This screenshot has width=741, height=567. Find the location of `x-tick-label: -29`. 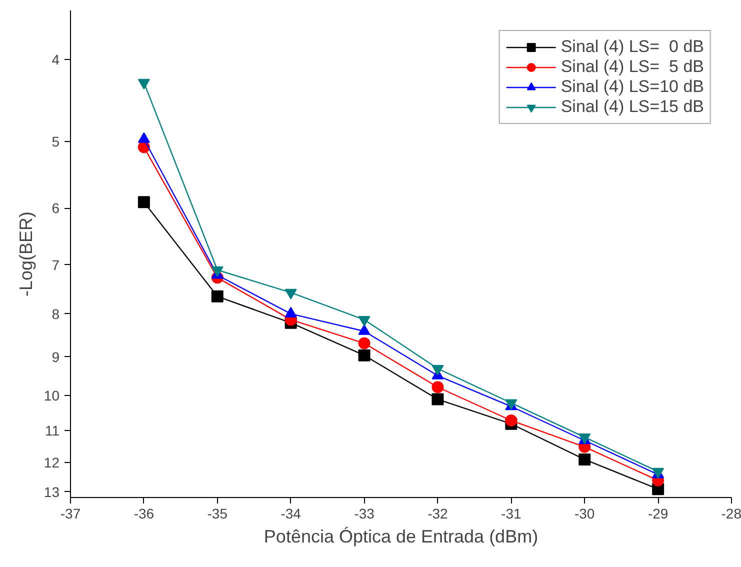

x-tick-label: -29 is located at coordinates (658, 514).